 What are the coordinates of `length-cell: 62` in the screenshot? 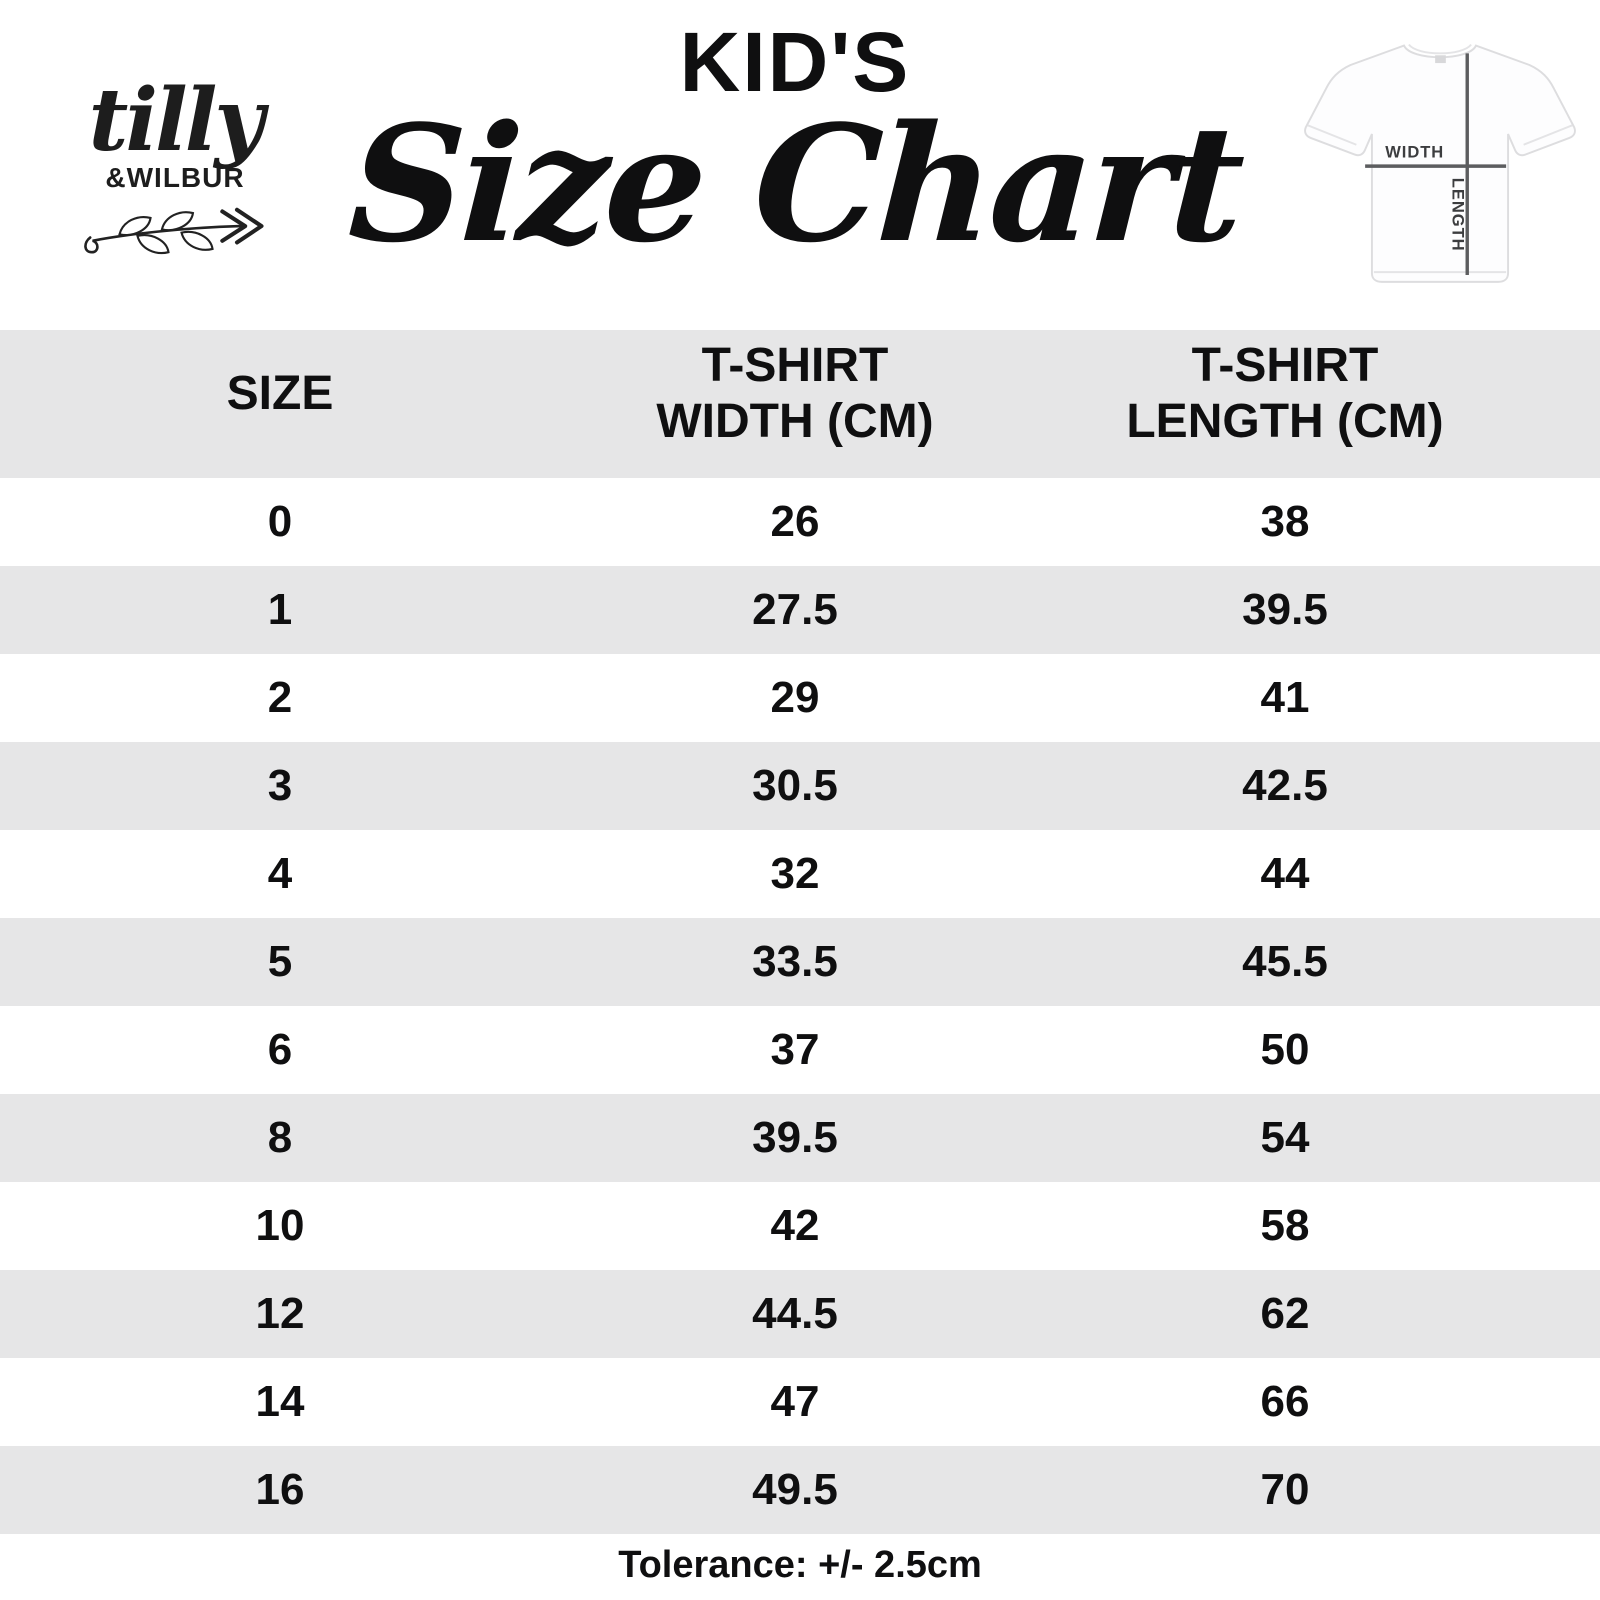 It's located at (1285, 1313).